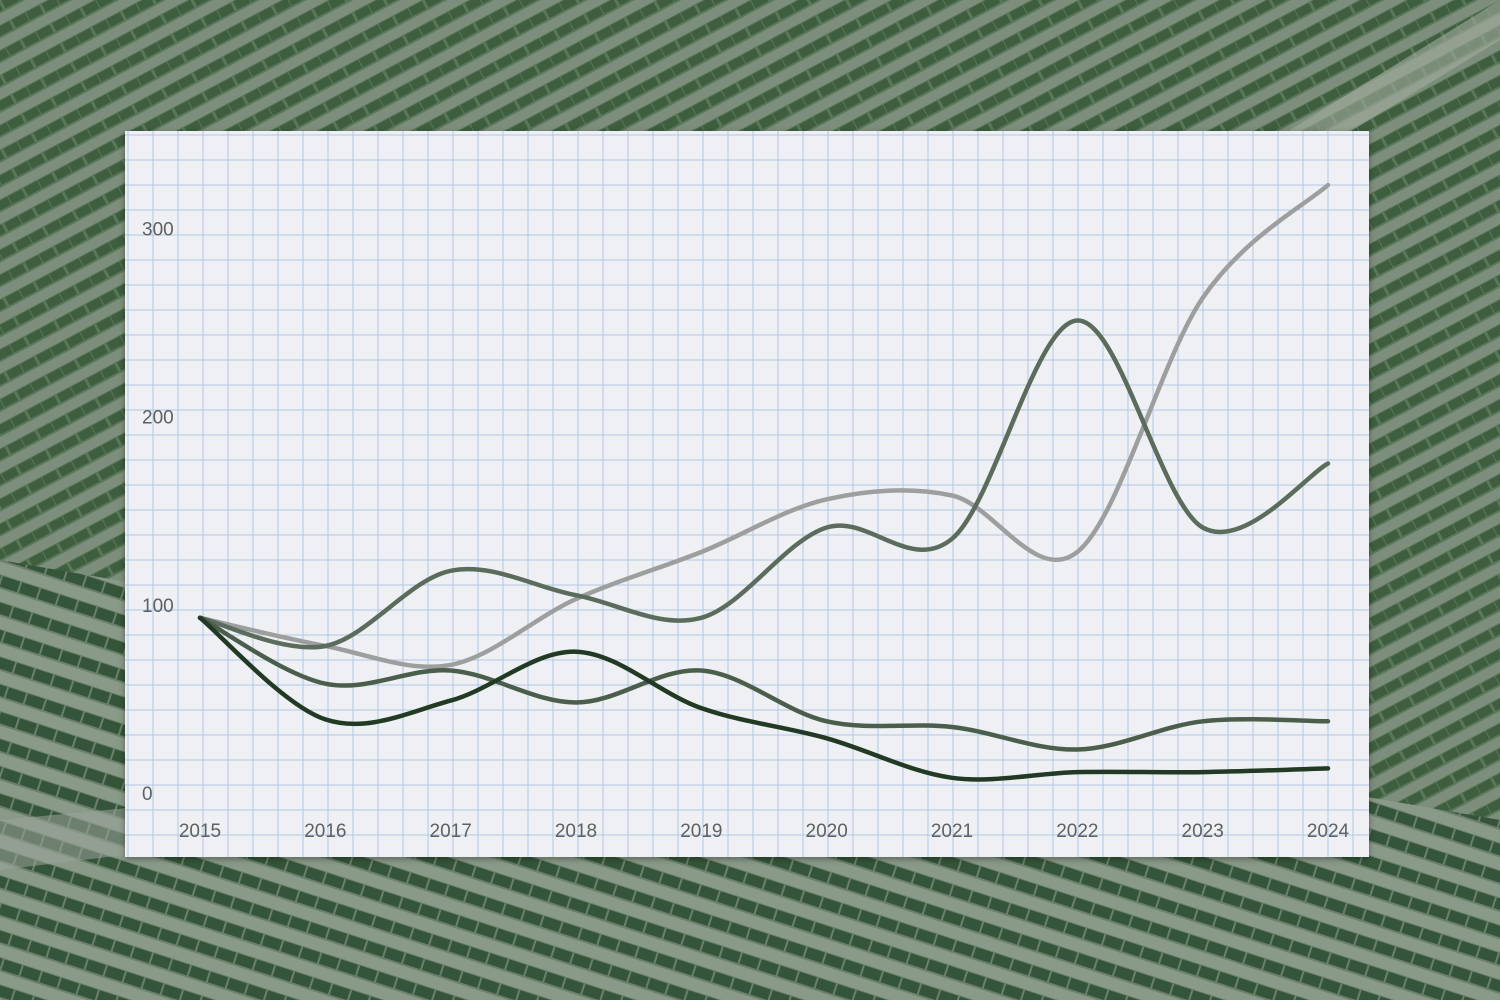 The image size is (1500, 1000). Describe the element at coordinates (158, 229) in the screenshot. I see `y-tick-label: 300` at that location.